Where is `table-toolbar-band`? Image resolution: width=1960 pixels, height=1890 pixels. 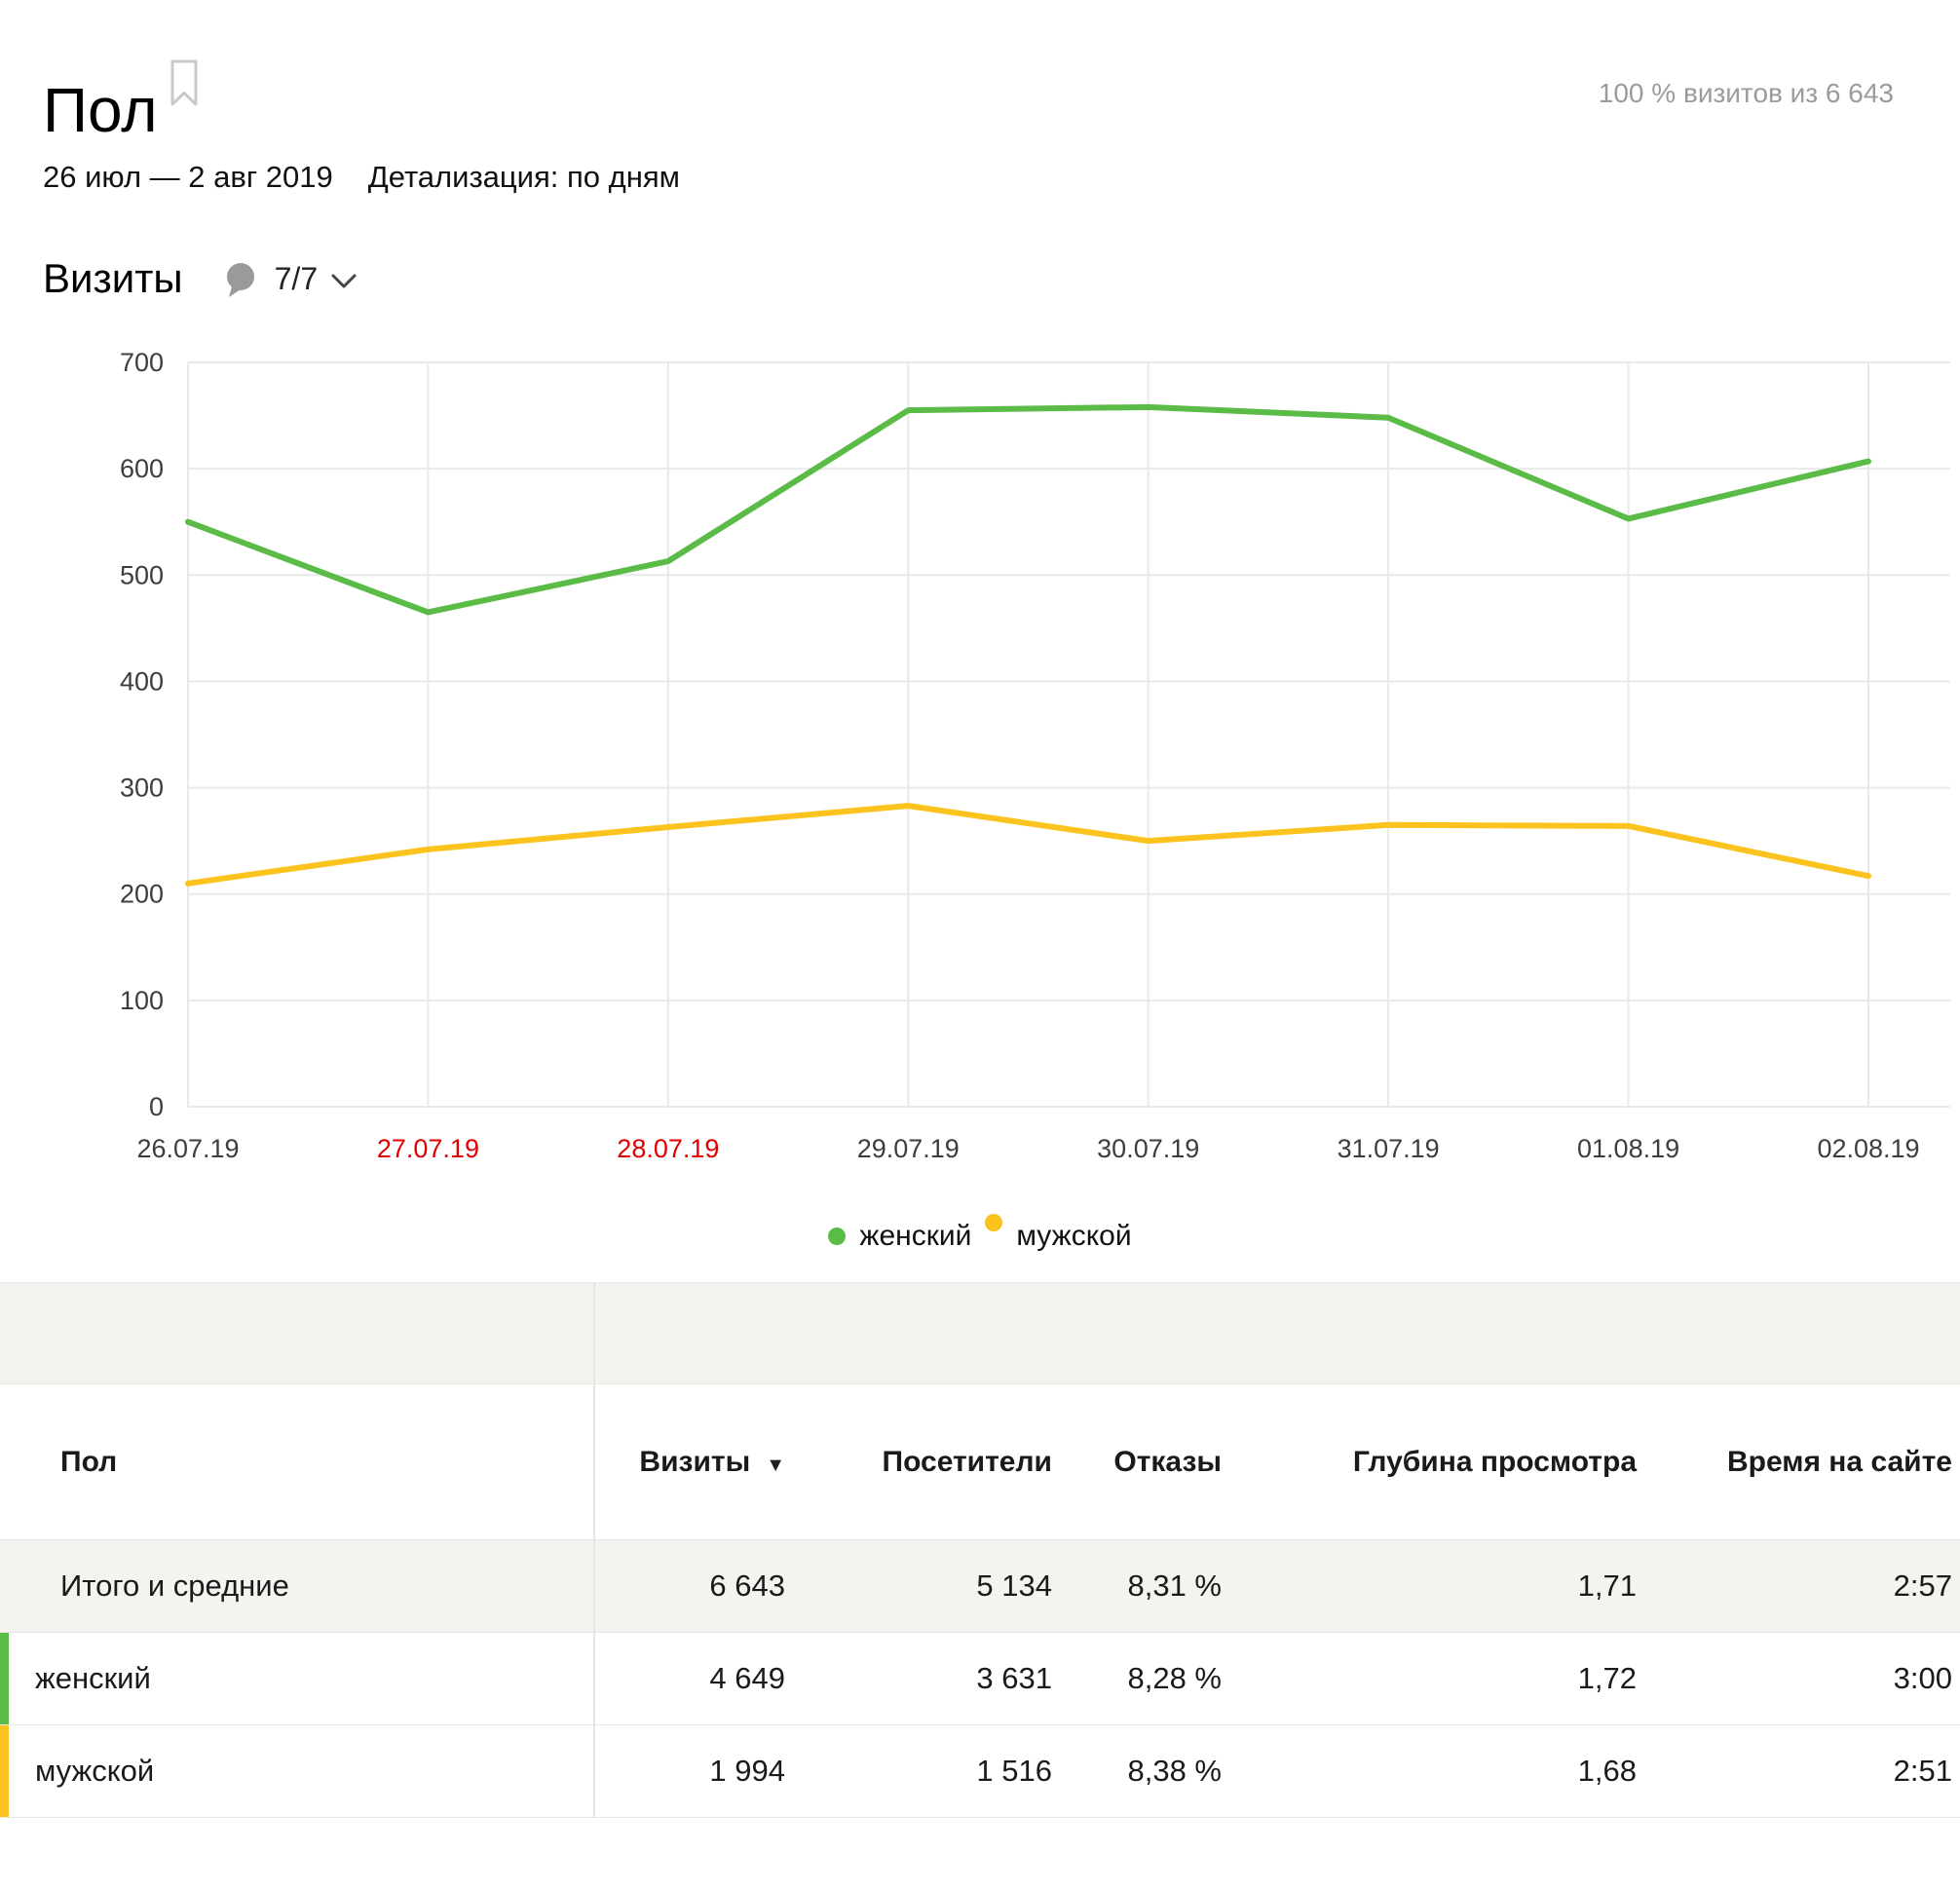
table-toolbar-band is located at coordinates (980, 1333).